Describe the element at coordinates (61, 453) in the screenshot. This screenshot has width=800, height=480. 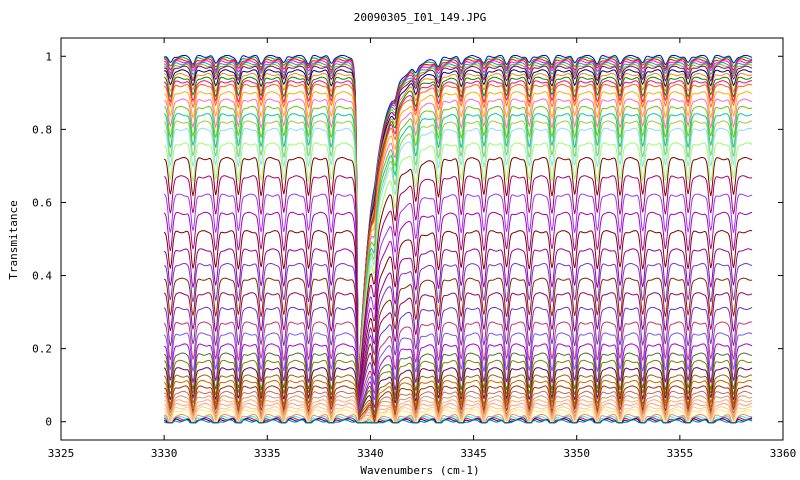
I see `x-tick-label: 3325` at that location.